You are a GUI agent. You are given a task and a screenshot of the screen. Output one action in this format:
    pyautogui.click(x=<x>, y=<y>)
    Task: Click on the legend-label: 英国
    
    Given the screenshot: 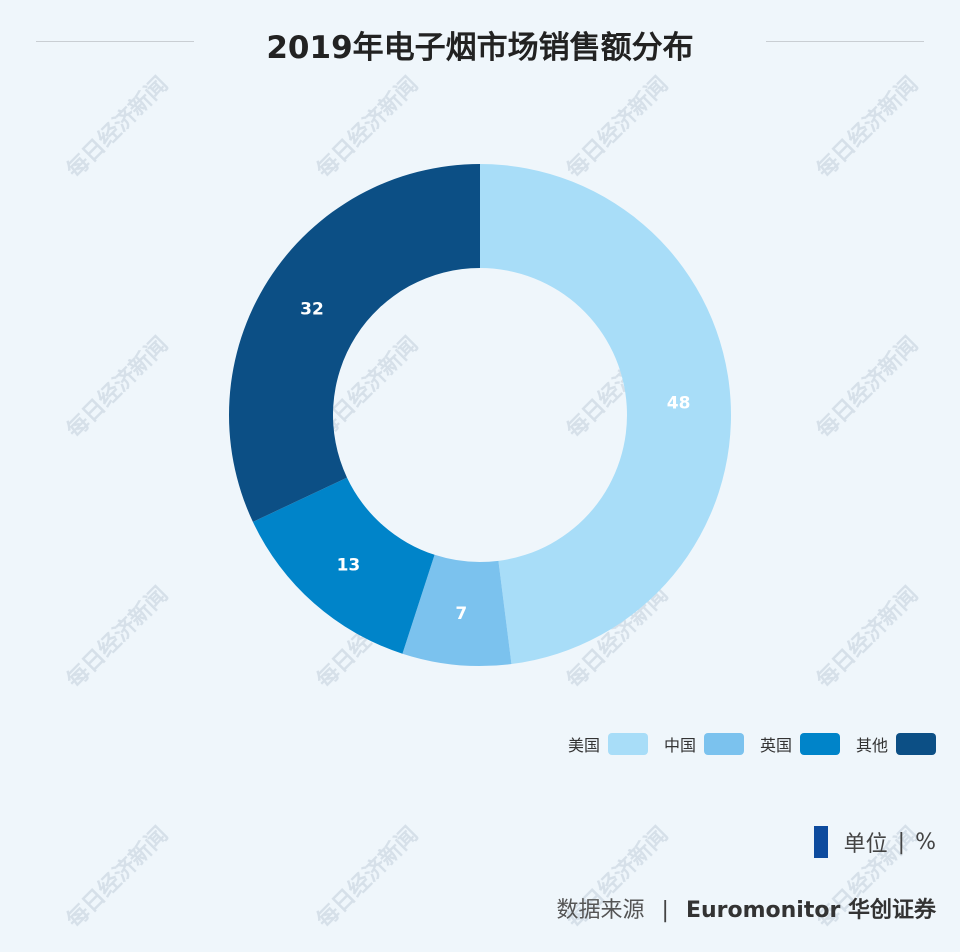 What is the action you would take?
    pyautogui.click(x=775, y=745)
    